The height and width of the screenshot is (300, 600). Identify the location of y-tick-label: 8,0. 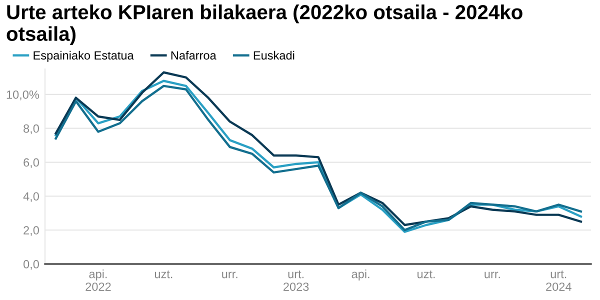
(31, 129).